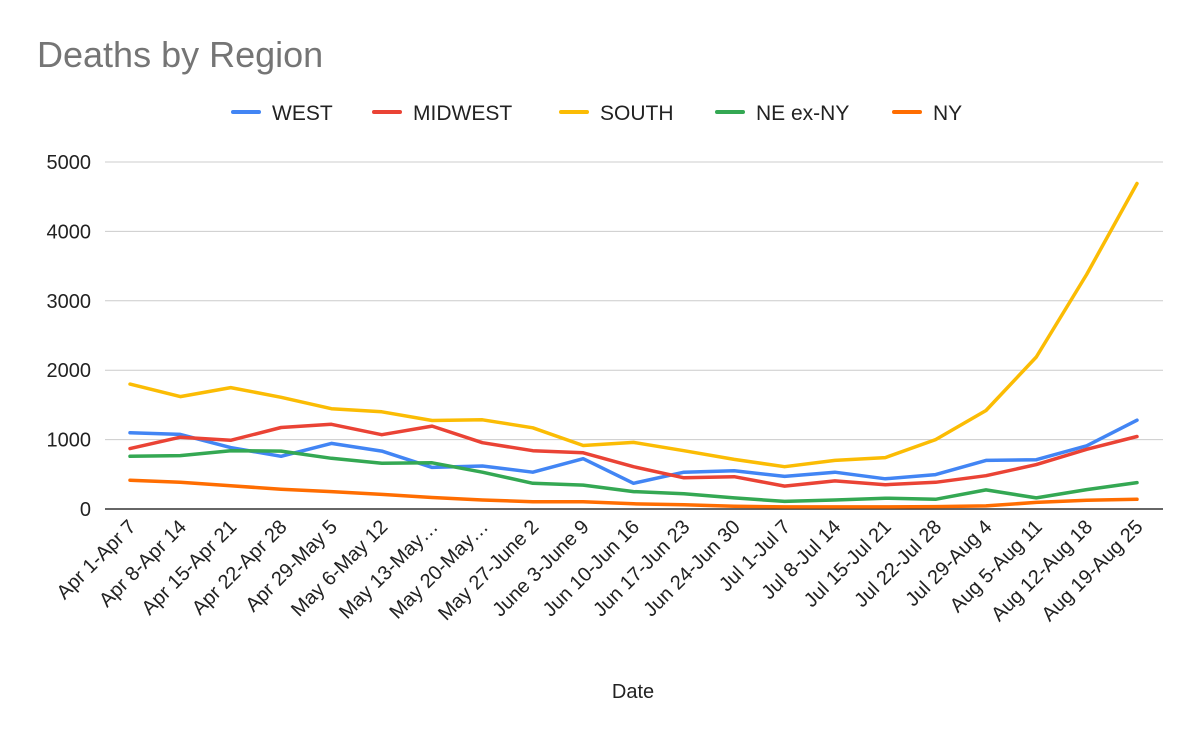 The image size is (1200, 742). What do you see at coordinates (802, 113) in the screenshot?
I see `legend-label: NE ex-NY` at bounding box center [802, 113].